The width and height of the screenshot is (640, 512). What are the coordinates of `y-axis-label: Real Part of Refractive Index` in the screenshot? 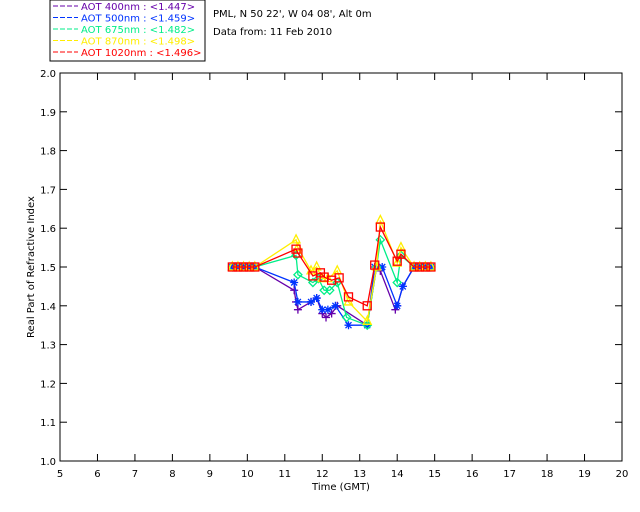 It's located at (31, 267).